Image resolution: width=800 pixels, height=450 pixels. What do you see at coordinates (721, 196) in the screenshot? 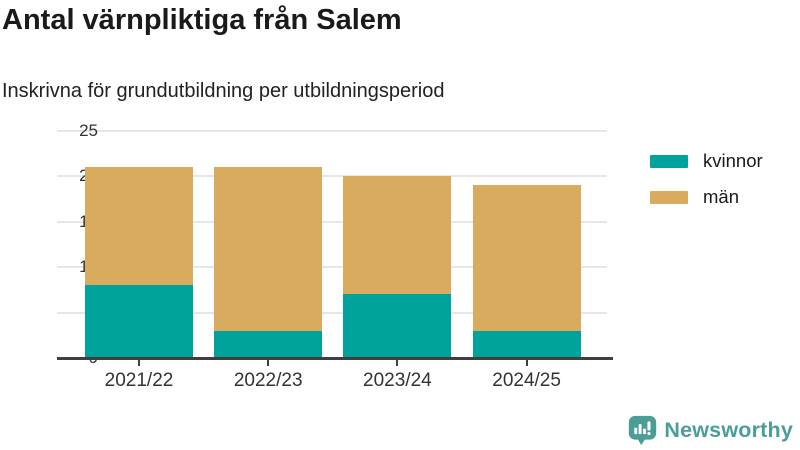
I see `legend-label-man: män` at bounding box center [721, 196].